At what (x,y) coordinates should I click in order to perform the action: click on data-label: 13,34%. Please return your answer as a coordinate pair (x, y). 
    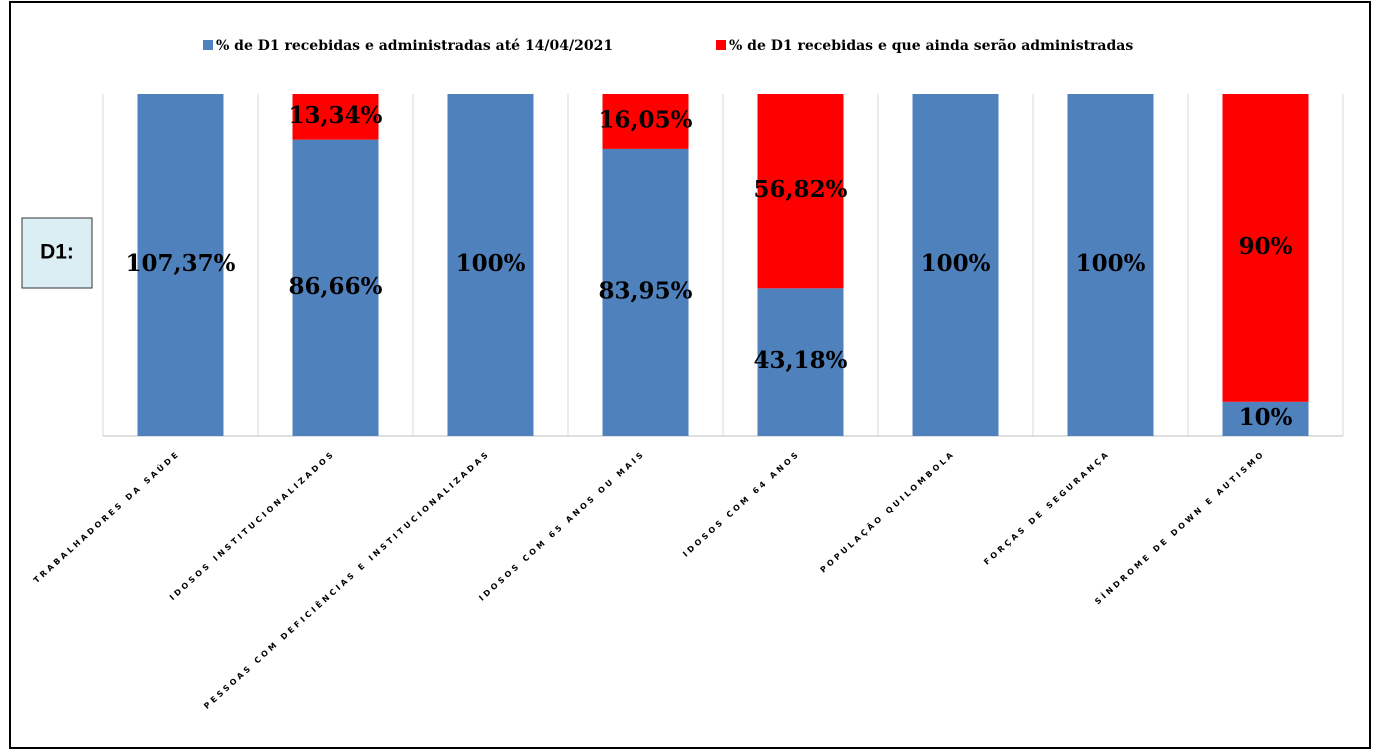
    Looking at the image, I should click on (336, 115).